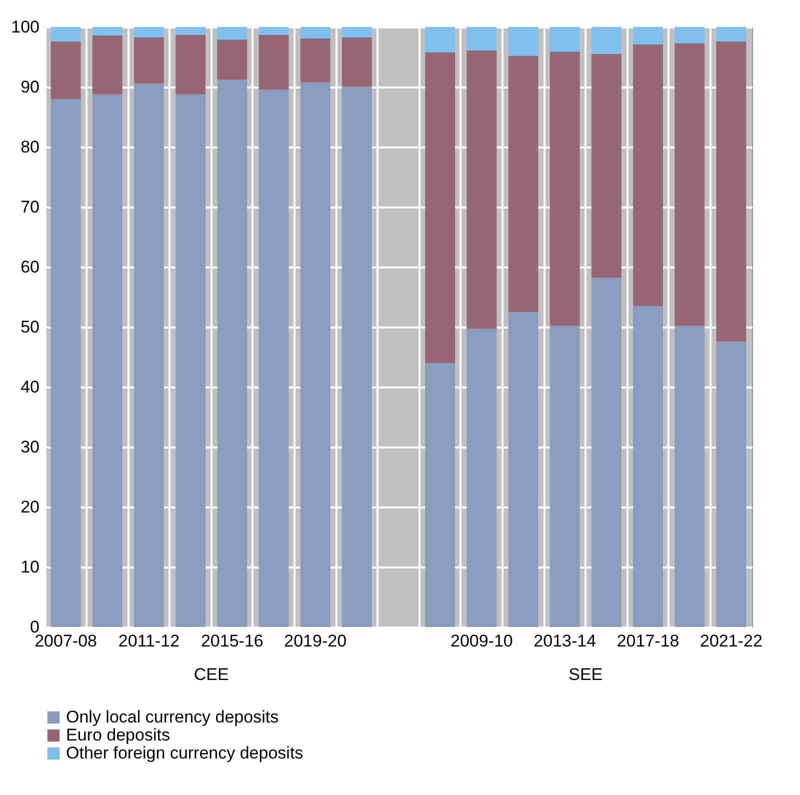  I want to click on y-tick-label: 90, so click(30, 87).